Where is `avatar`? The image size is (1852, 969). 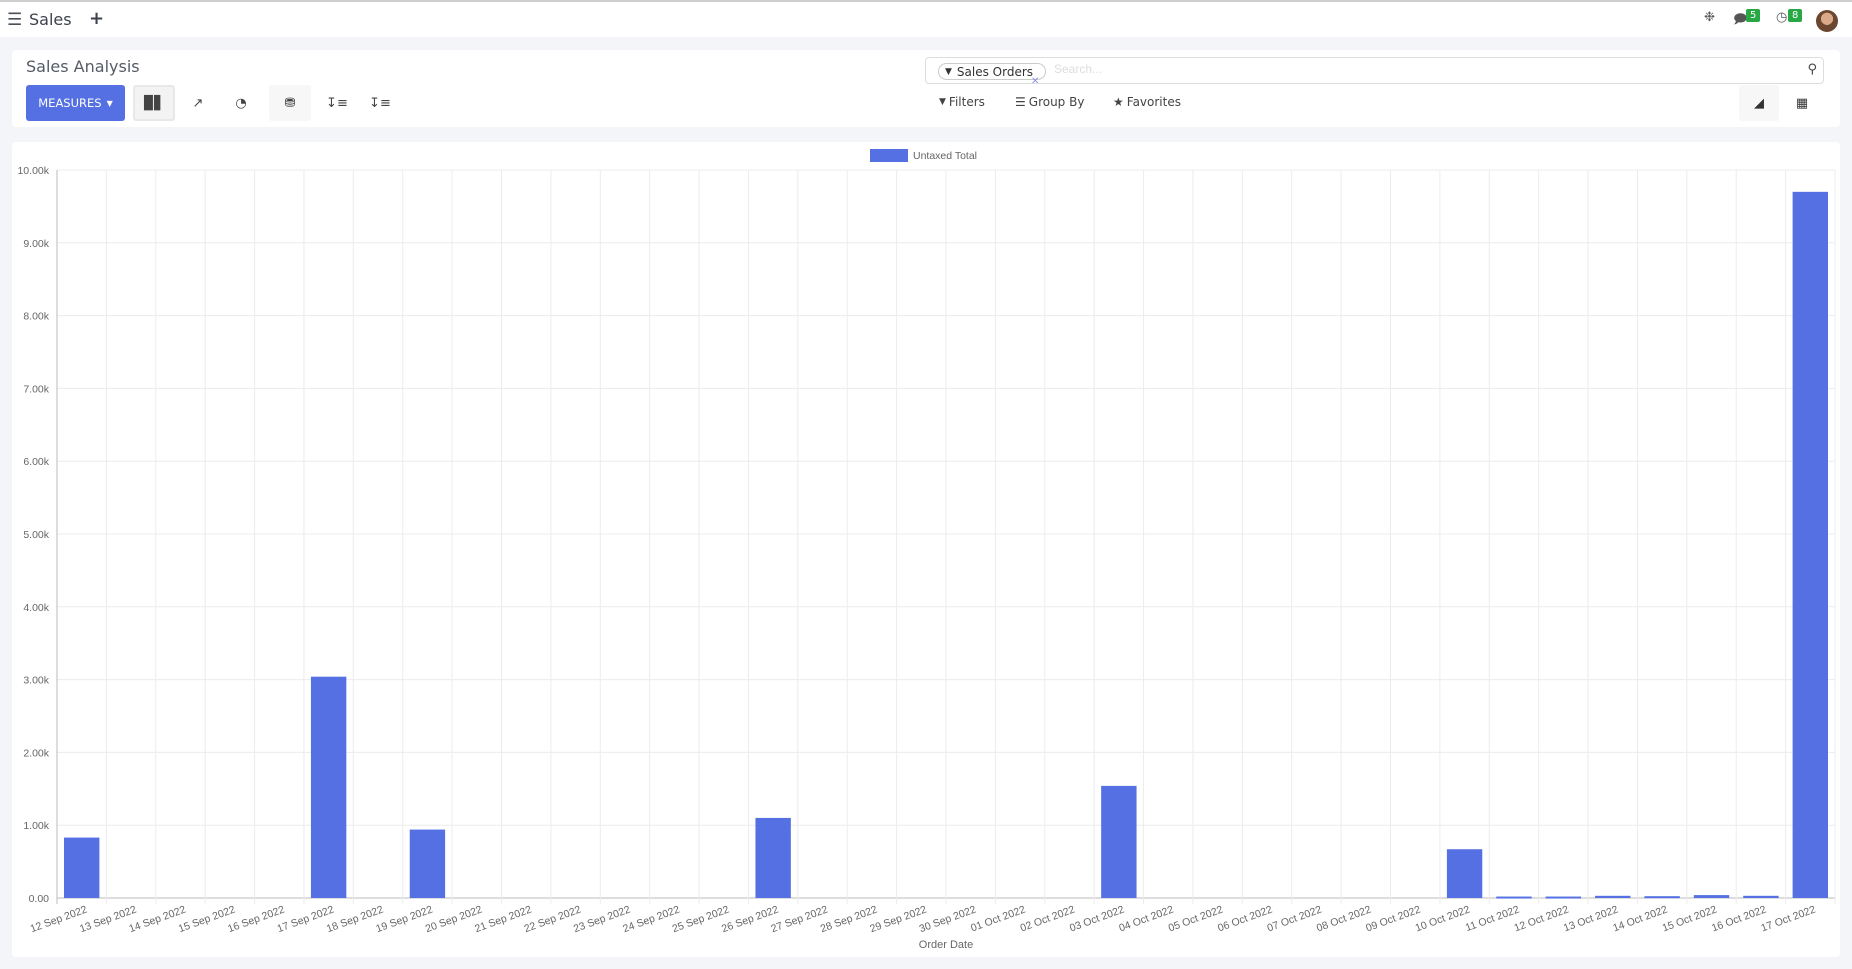 avatar is located at coordinates (1827, 21).